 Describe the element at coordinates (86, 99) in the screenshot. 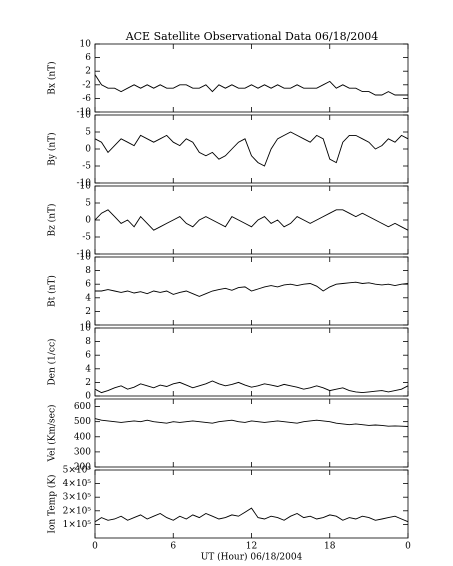

I see `y-tick-label: -6` at that location.